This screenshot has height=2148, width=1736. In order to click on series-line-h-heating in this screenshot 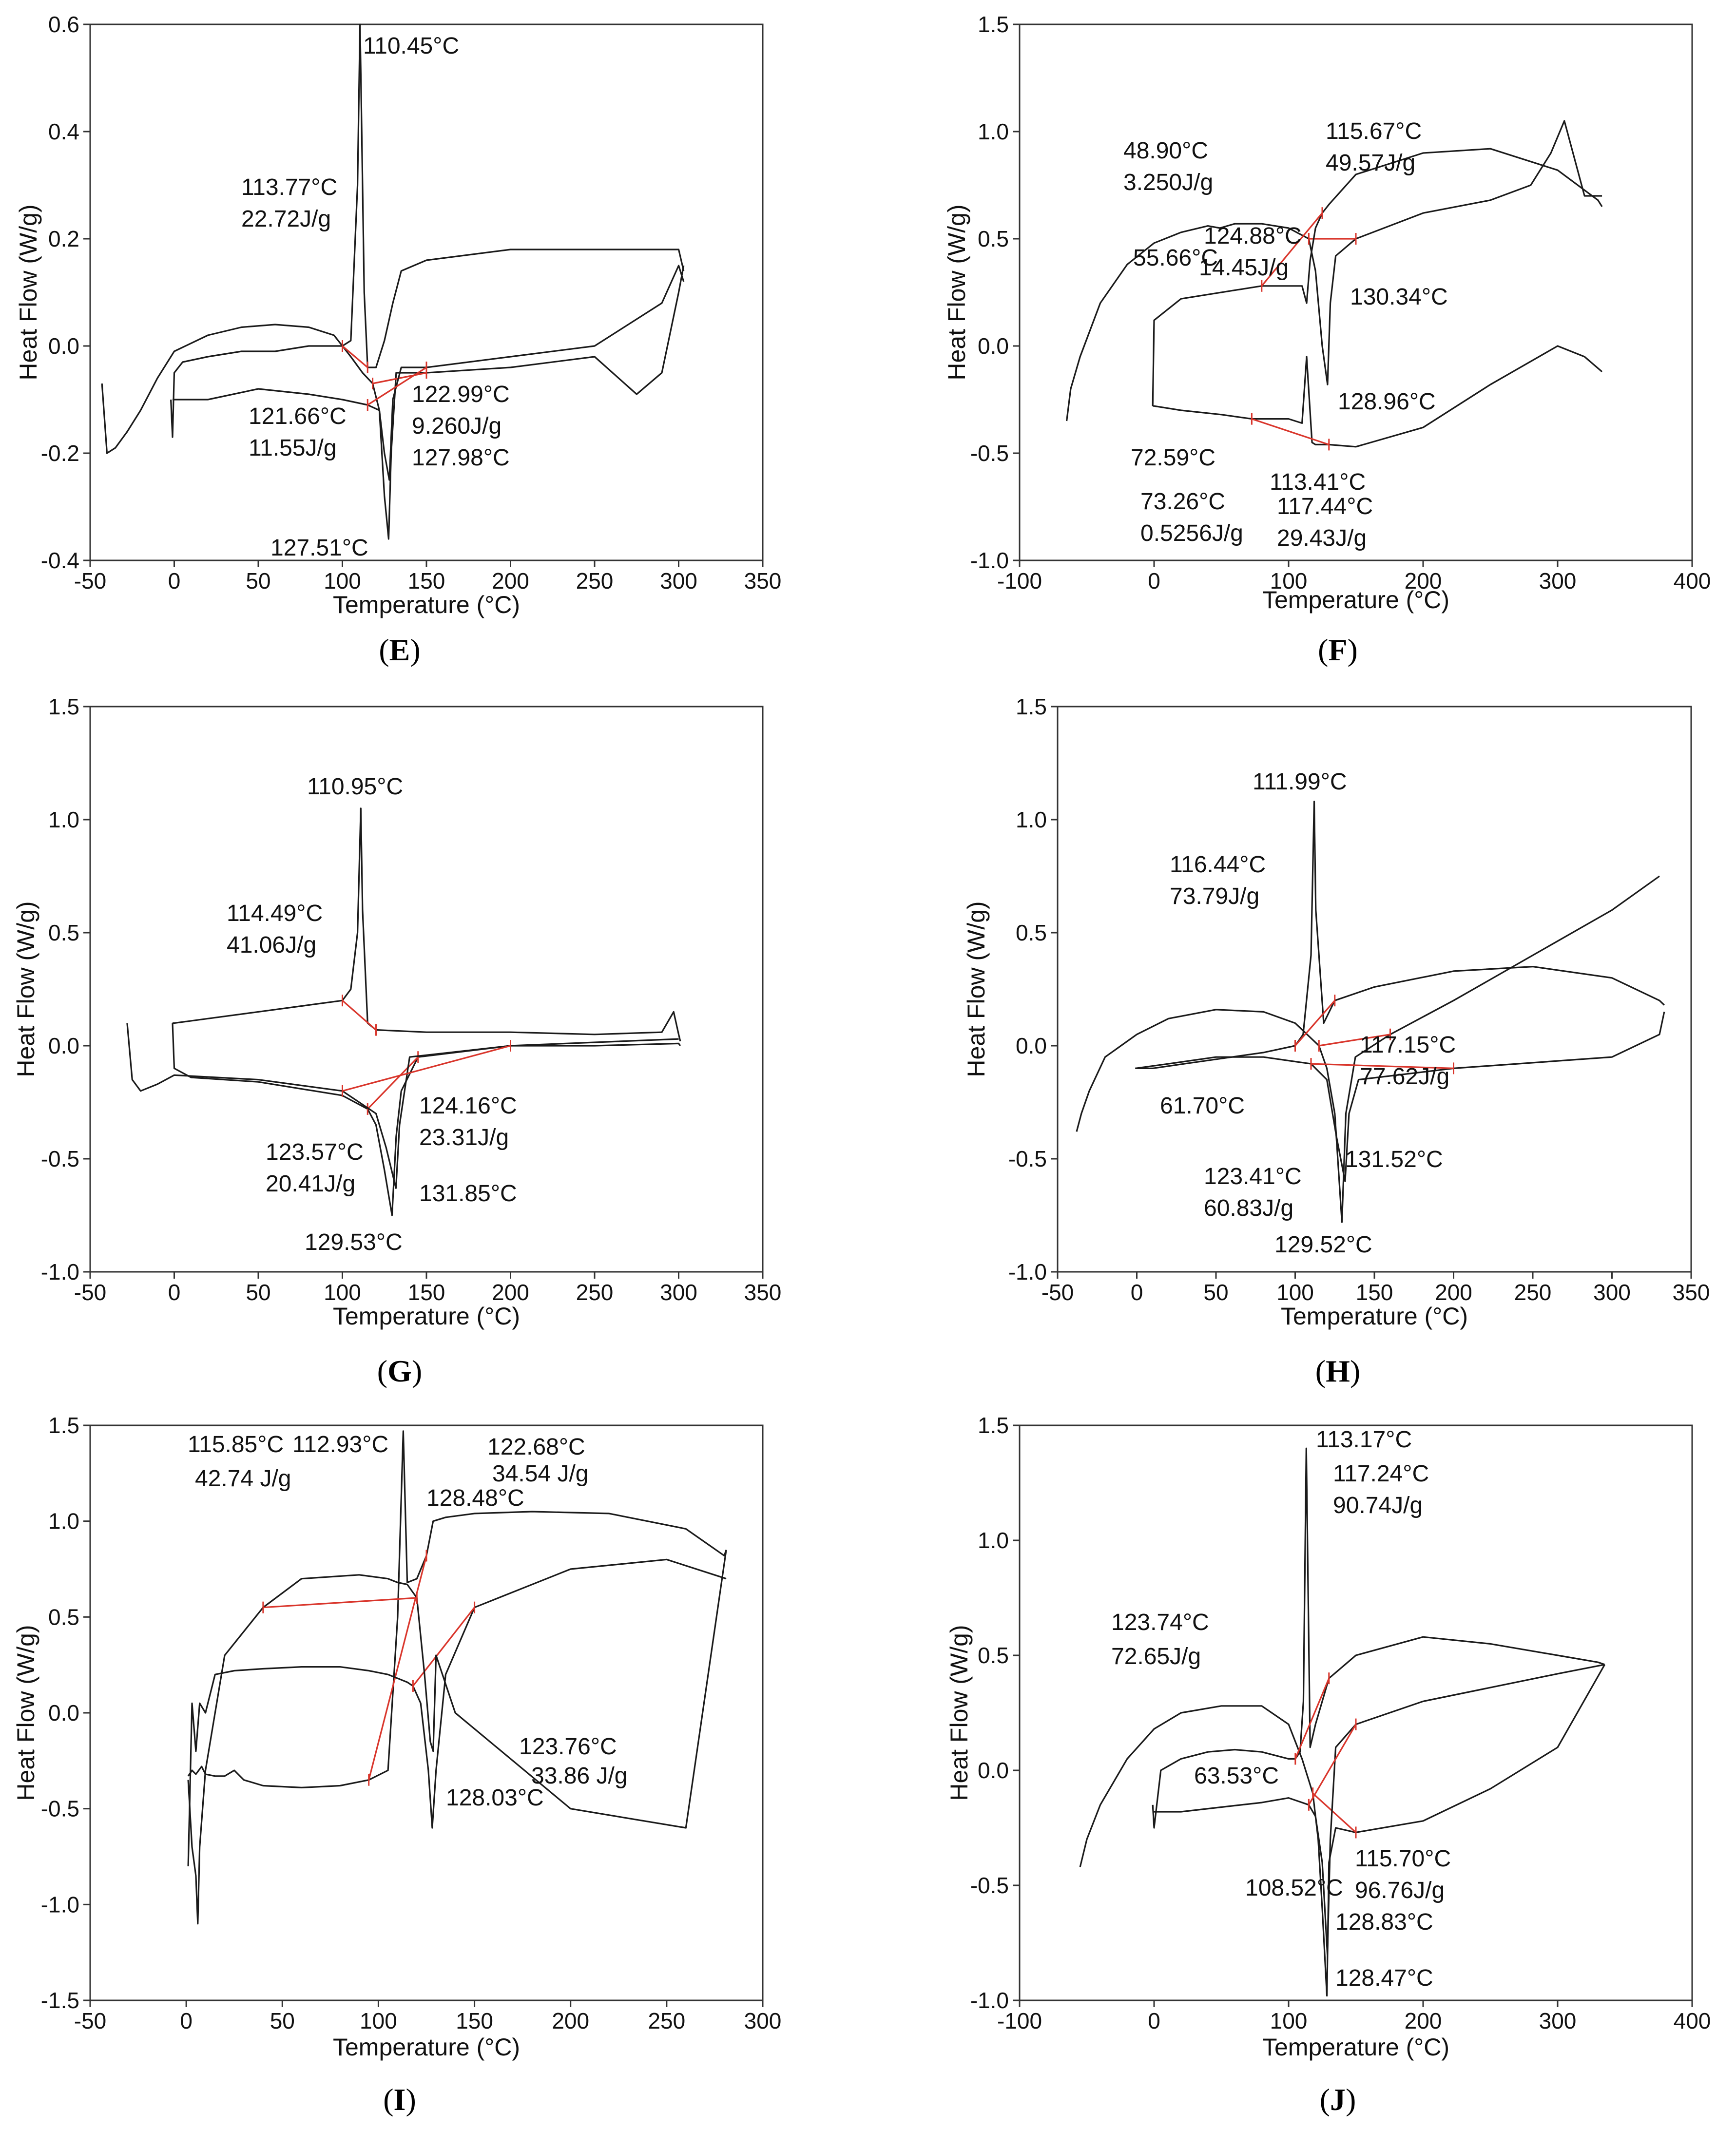, I will do `click(1368, 1049)`.